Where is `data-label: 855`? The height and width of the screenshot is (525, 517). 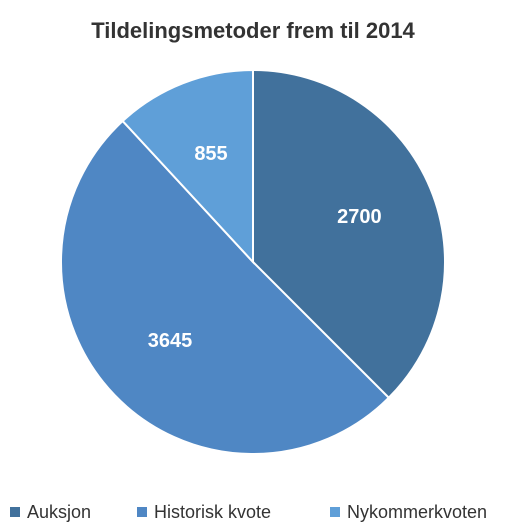 data-label: 855 is located at coordinates (210, 154).